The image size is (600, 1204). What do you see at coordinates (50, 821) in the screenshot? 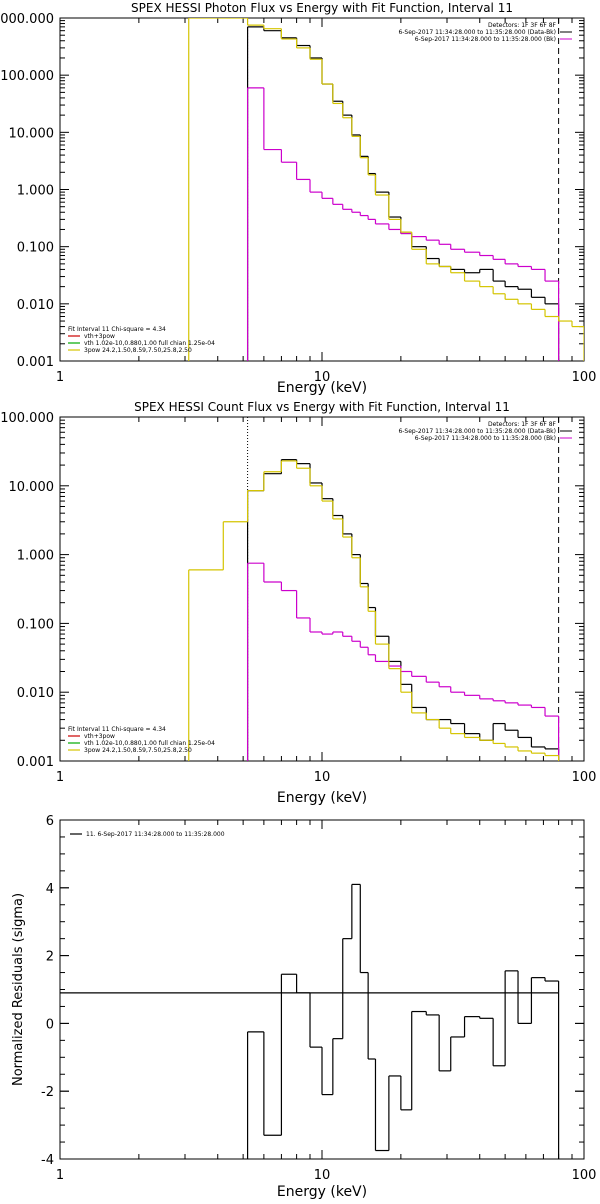
I see `y-tick-label: 6` at bounding box center [50, 821].